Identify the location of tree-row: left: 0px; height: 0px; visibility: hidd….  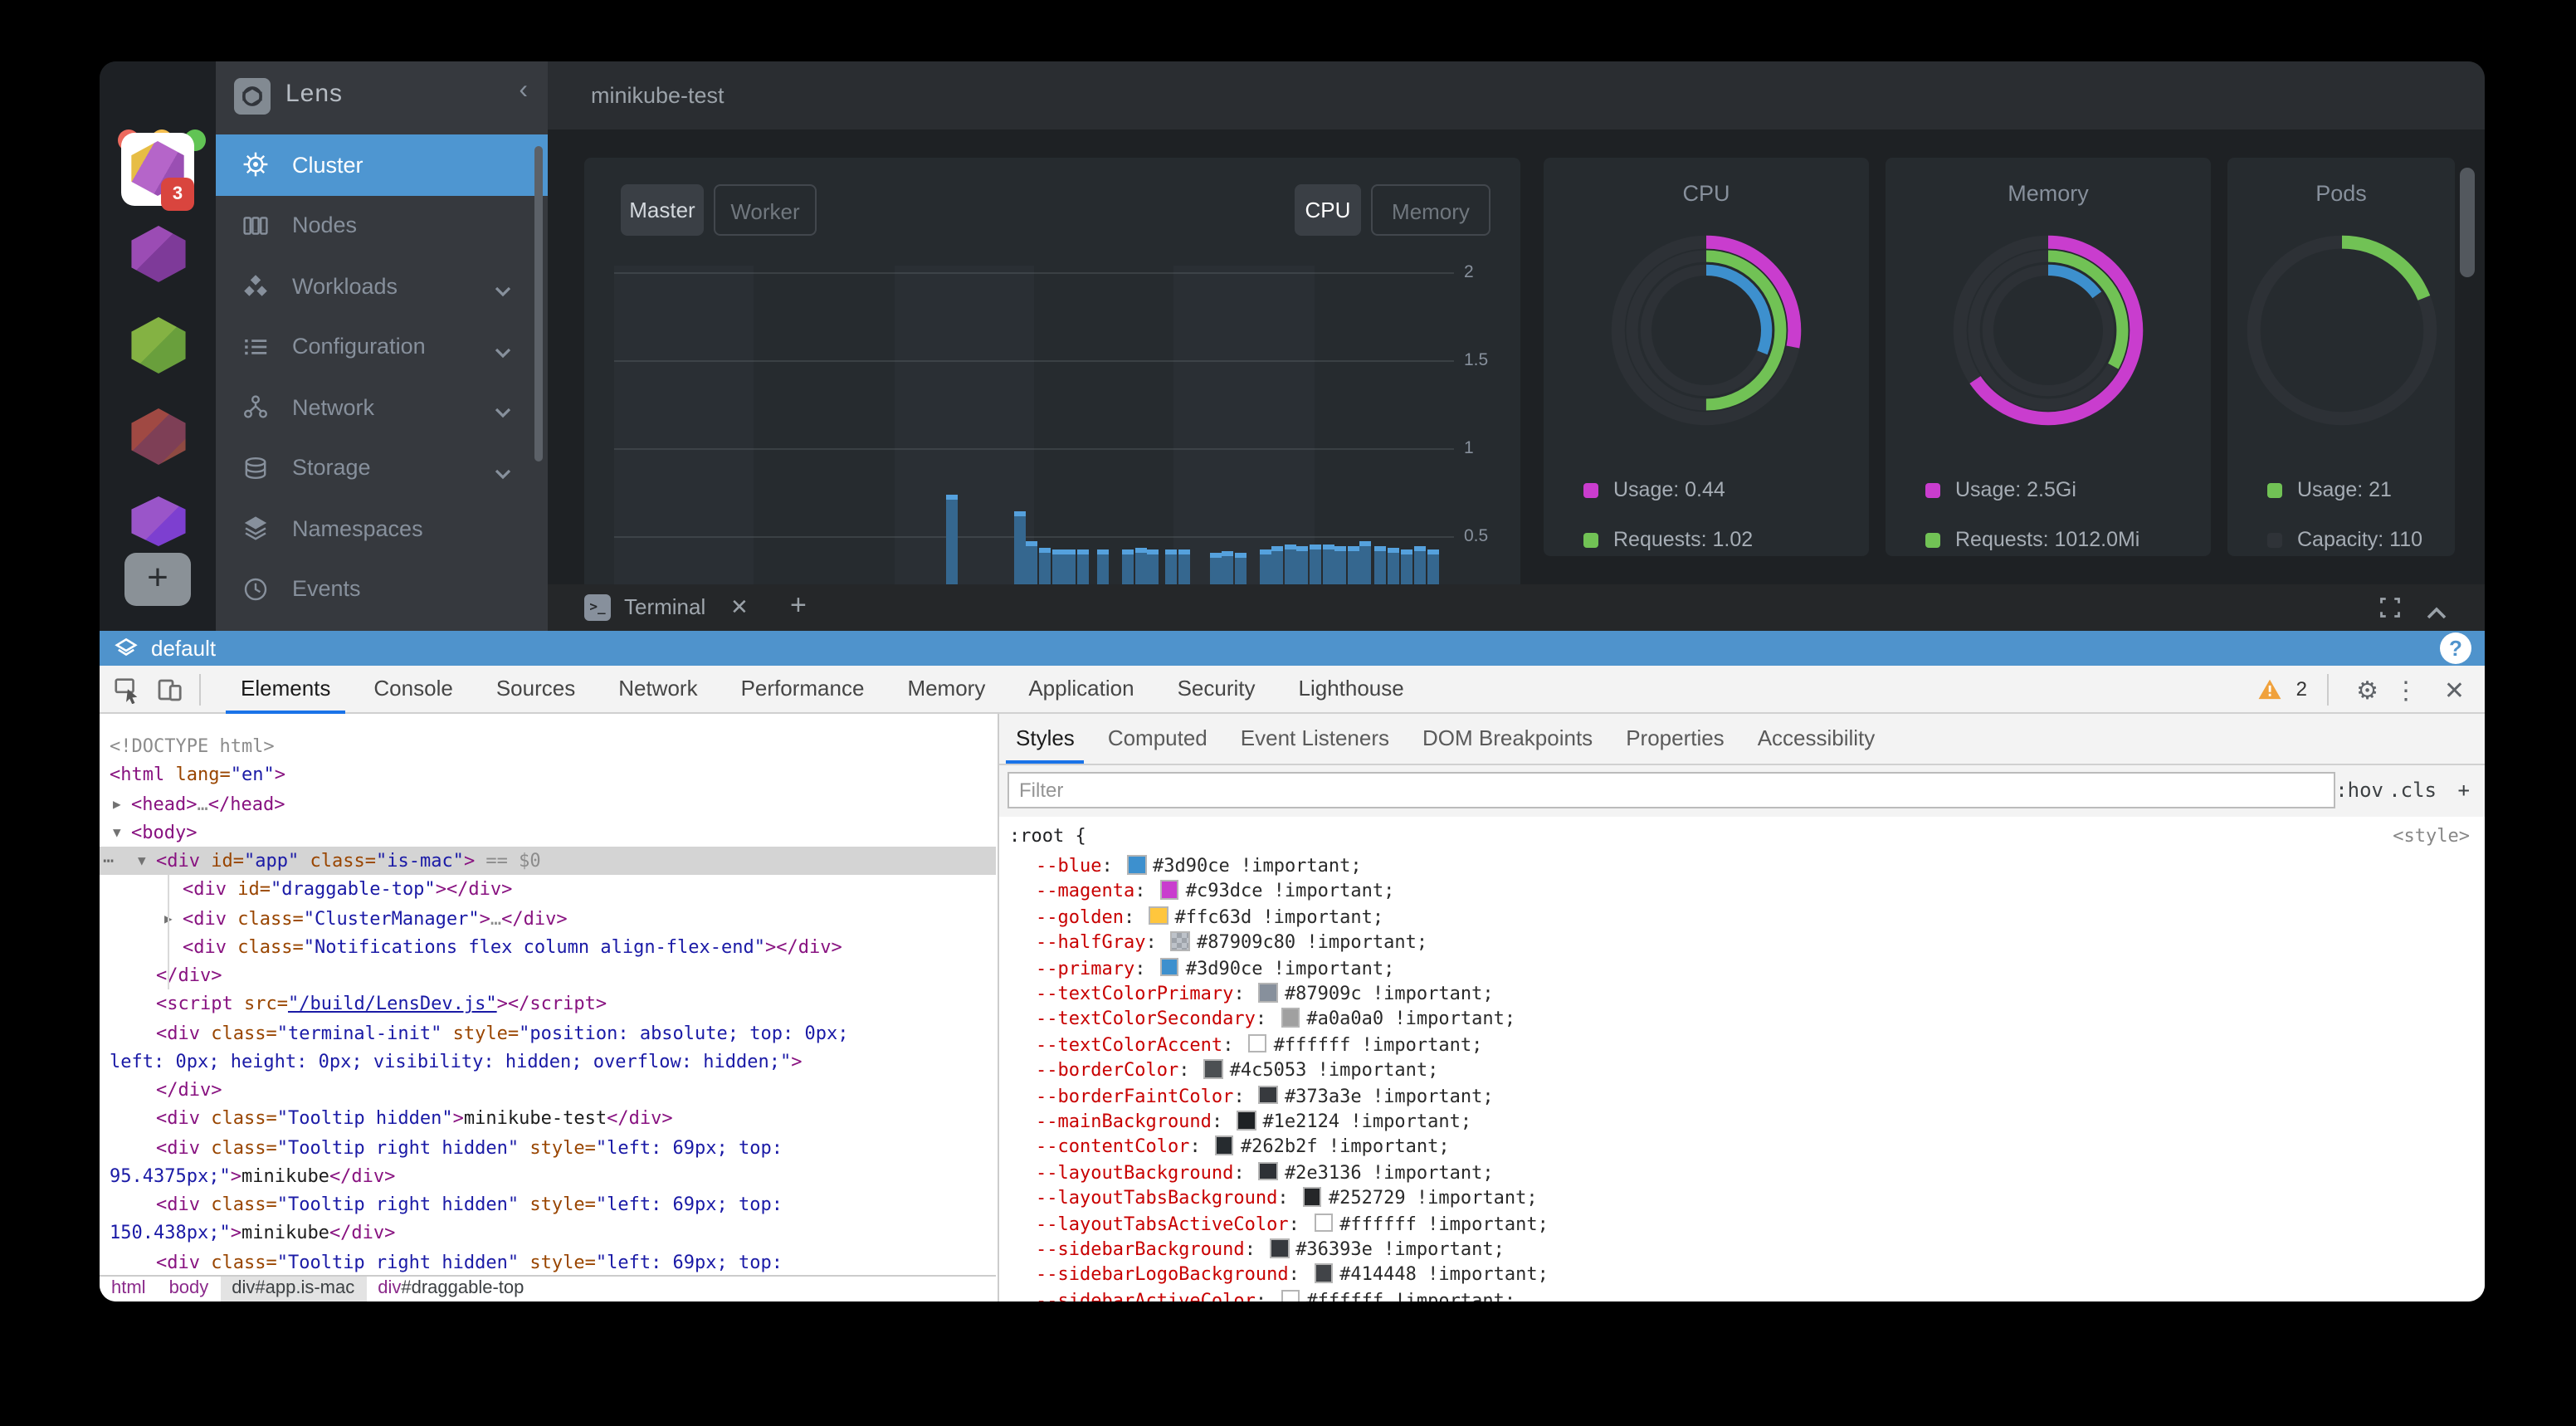
(548, 1062).